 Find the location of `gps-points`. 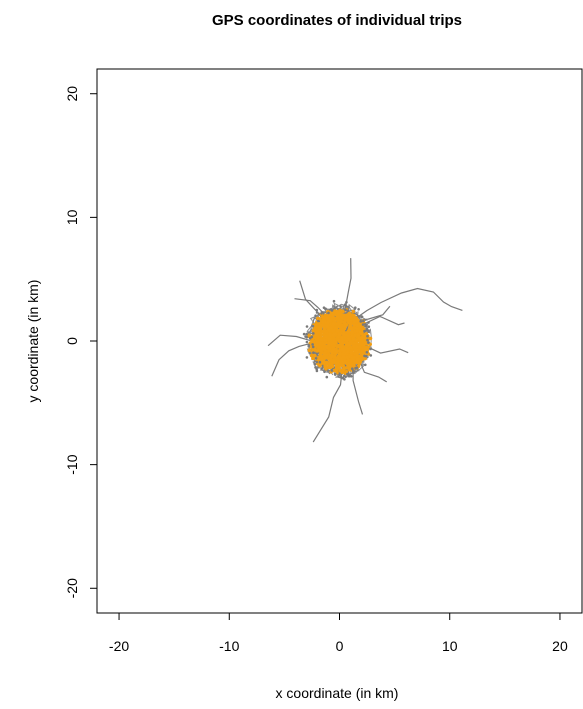

gps-points is located at coordinates (337, 340).